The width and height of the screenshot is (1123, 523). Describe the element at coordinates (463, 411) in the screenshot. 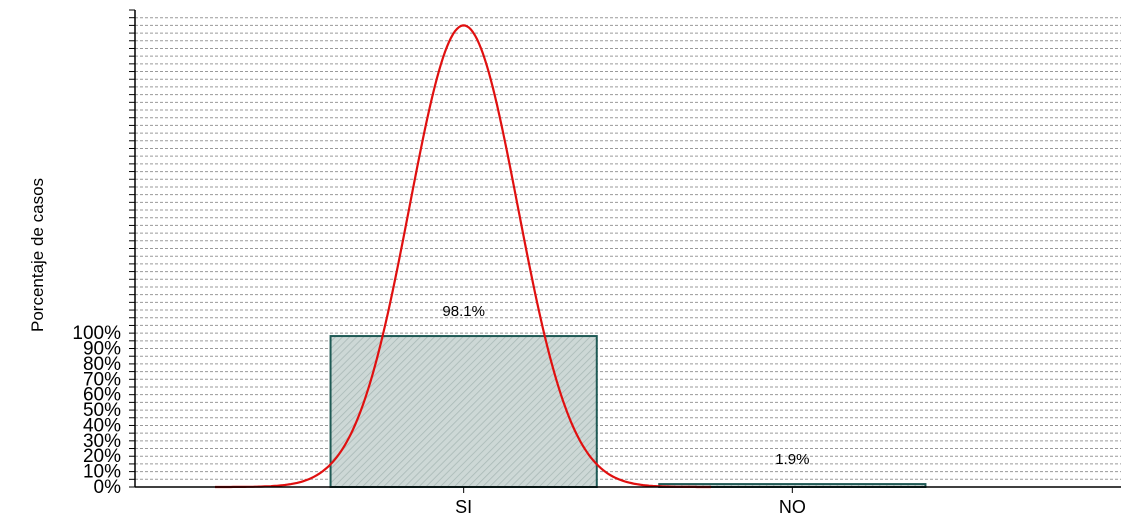

I see `bar-si` at that location.